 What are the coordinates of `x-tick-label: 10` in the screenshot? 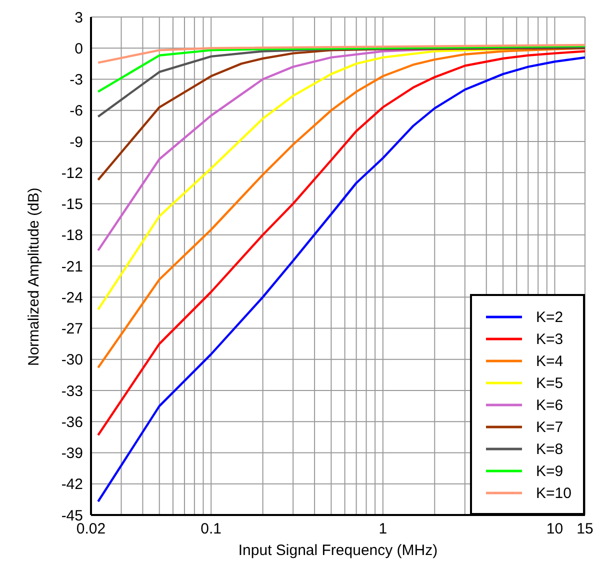 It's located at (555, 529).